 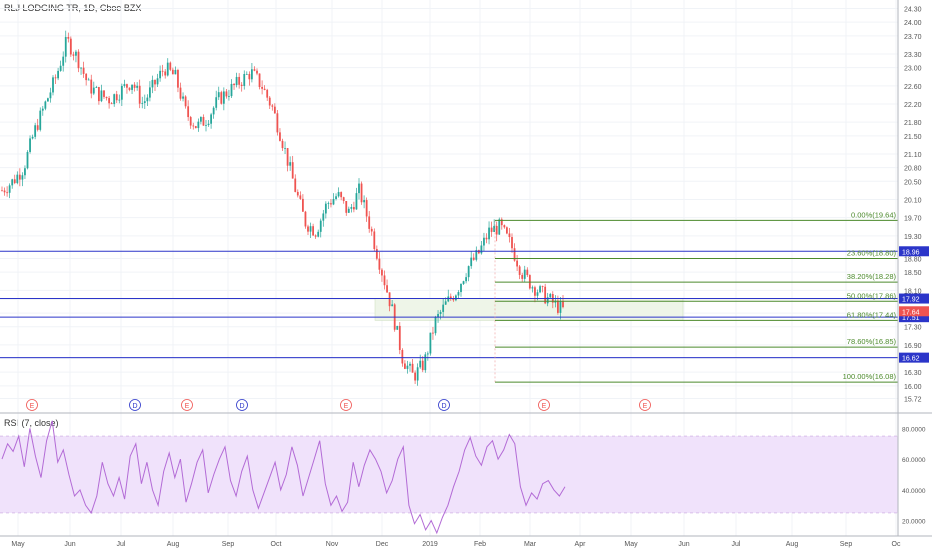 What do you see at coordinates (913, 69) in the screenshot?
I see `y-tick-label: 23.00` at bounding box center [913, 69].